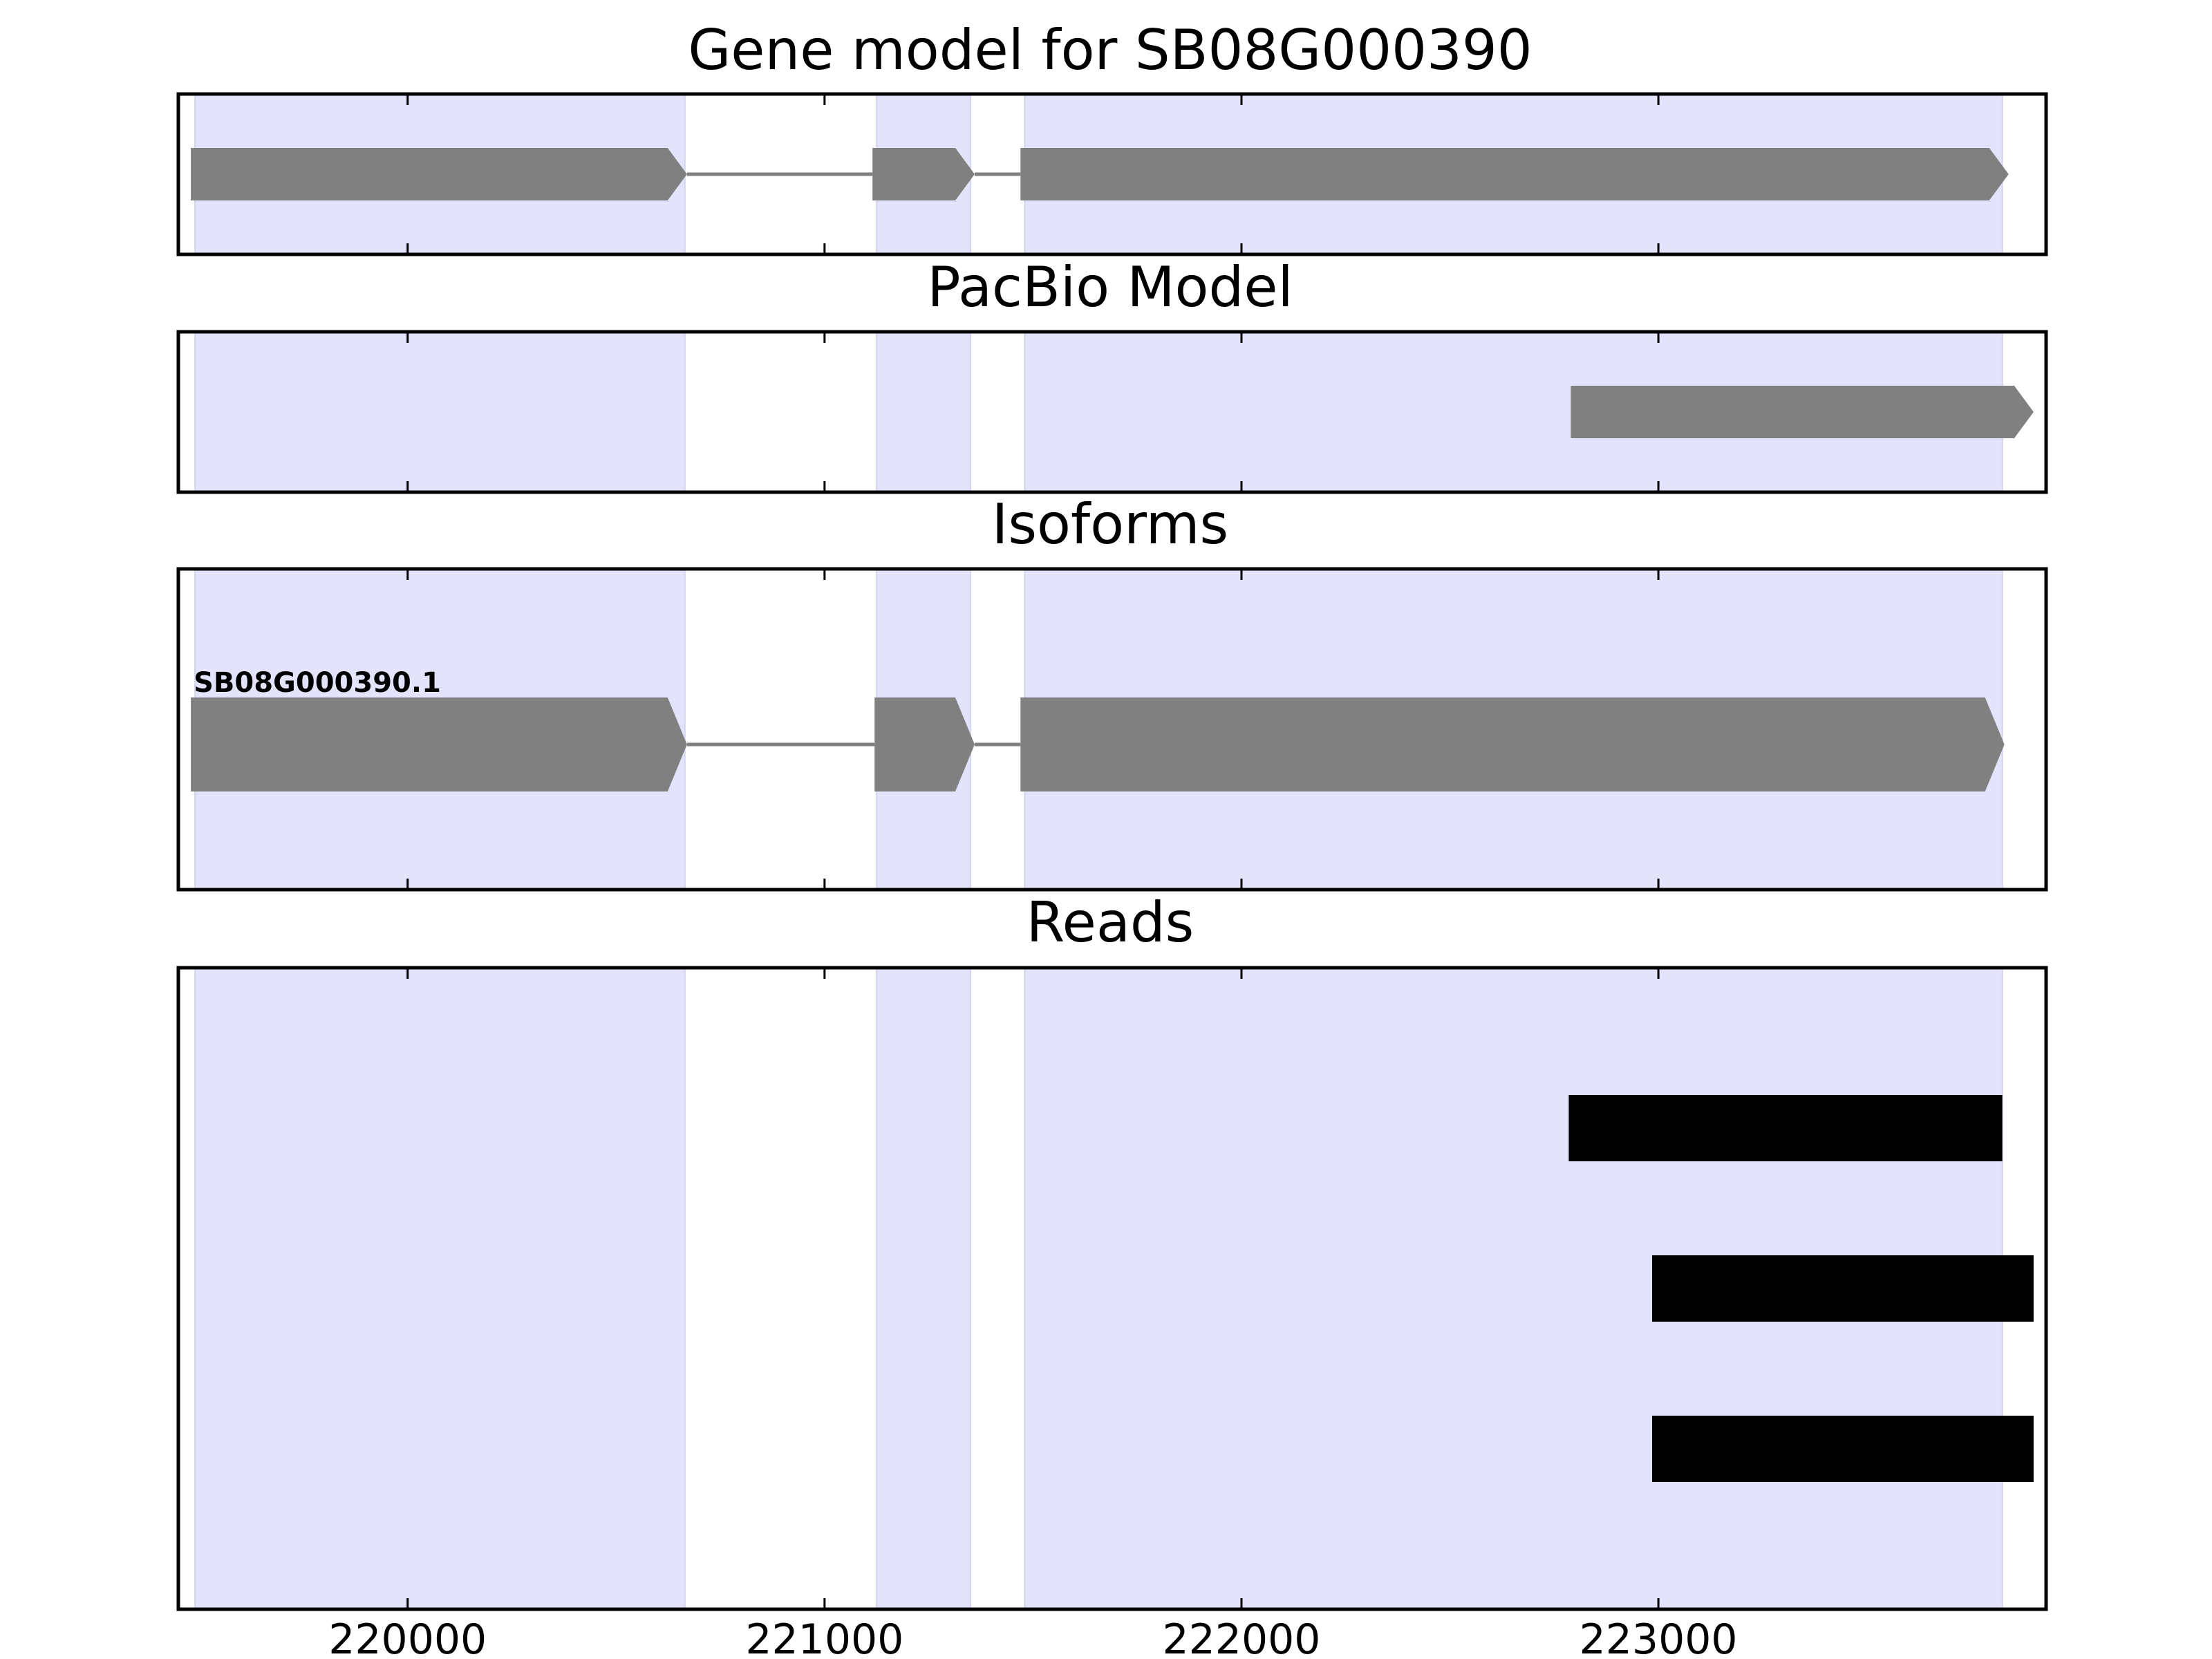 The width and height of the screenshot is (2212, 1659). I want to click on pacbio-model-panel-title: PacBio Model, so click(1110, 287).